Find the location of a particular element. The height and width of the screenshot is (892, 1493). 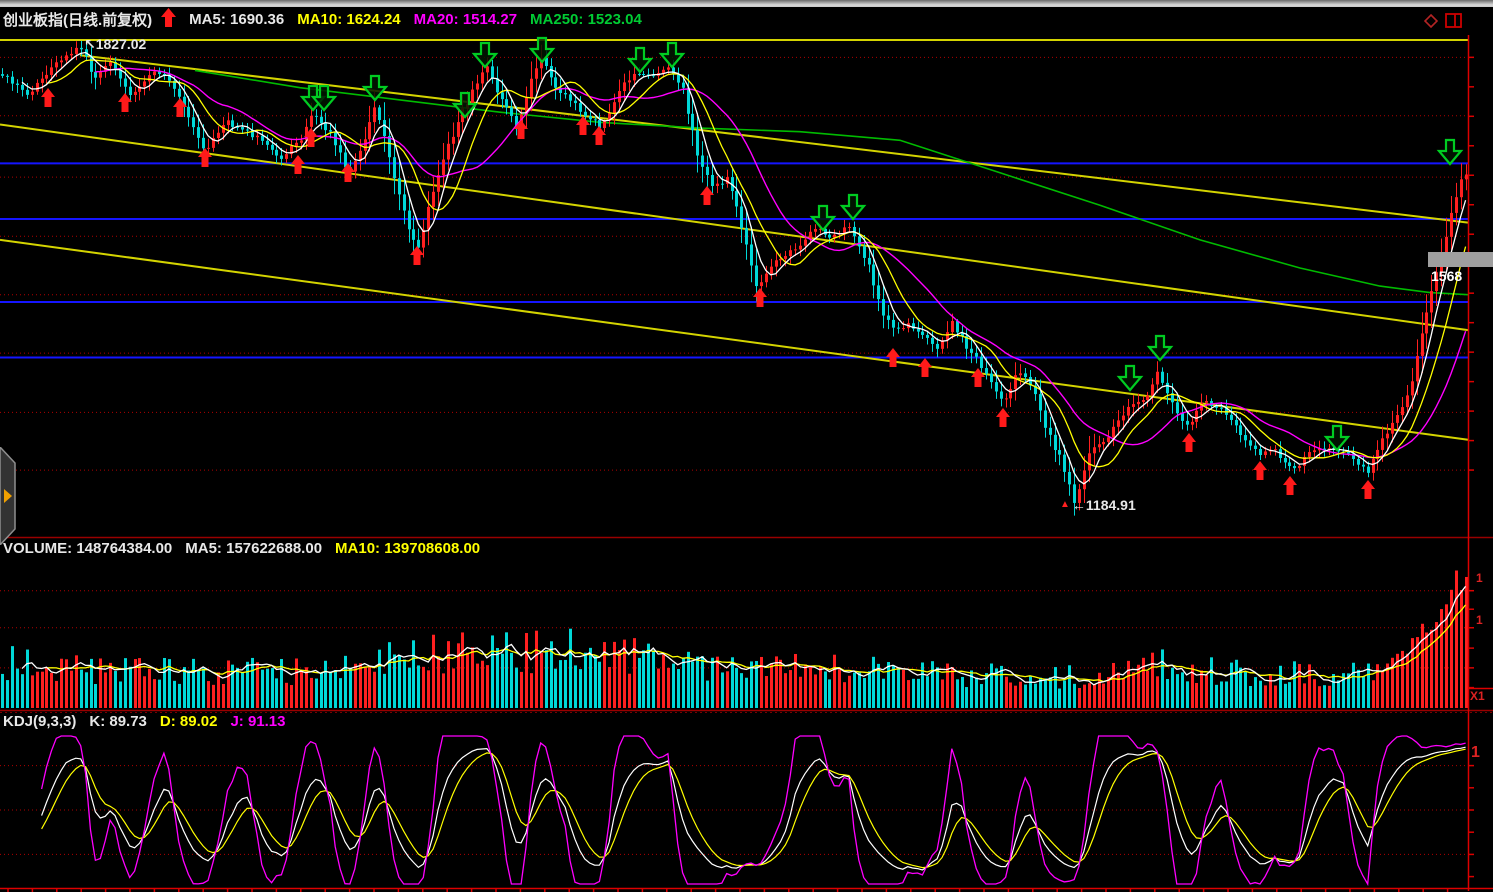

ma10-readout: MA10: 1624.24 is located at coordinates (349, 19).